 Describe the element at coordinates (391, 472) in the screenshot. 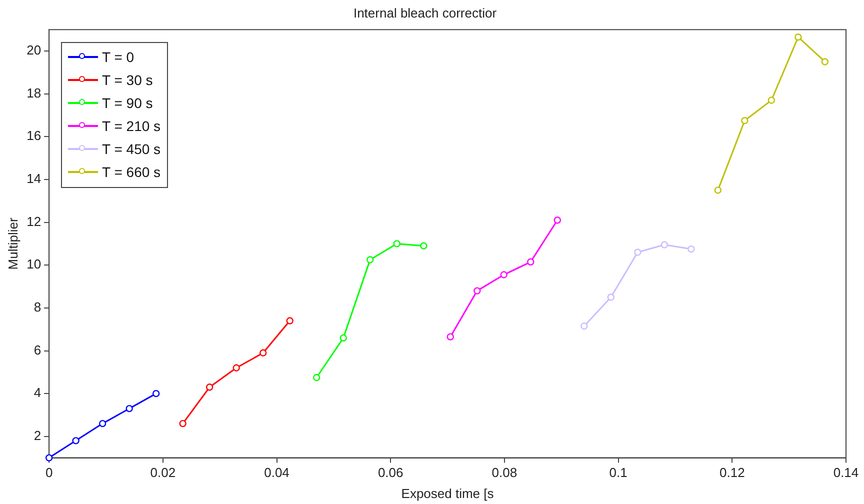

I see `x-tick-label: 0.06` at that location.